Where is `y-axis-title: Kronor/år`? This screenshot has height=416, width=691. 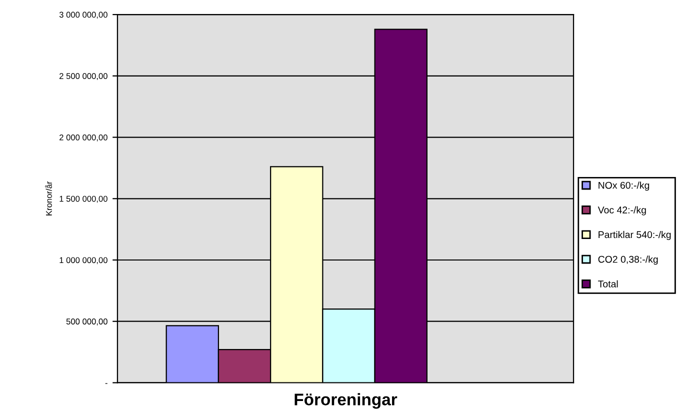
y-axis-title: Kronor/år is located at coordinates (48, 198).